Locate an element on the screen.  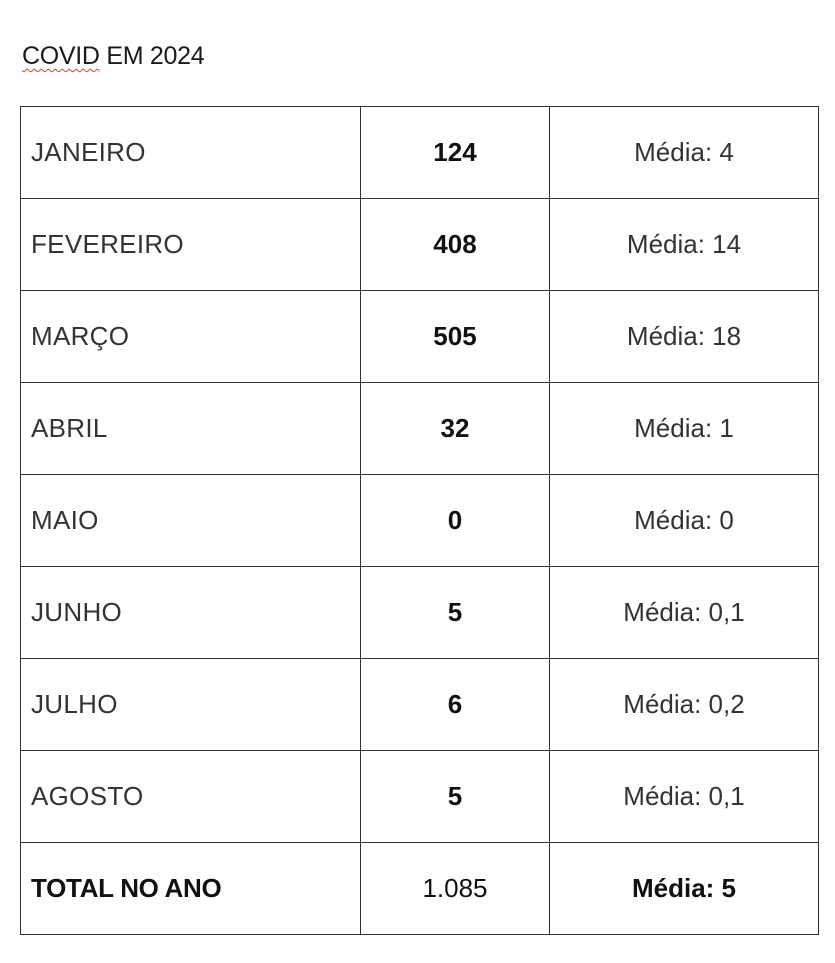
table-row: ABRIL 32 Média: 1 is located at coordinates (419, 428).